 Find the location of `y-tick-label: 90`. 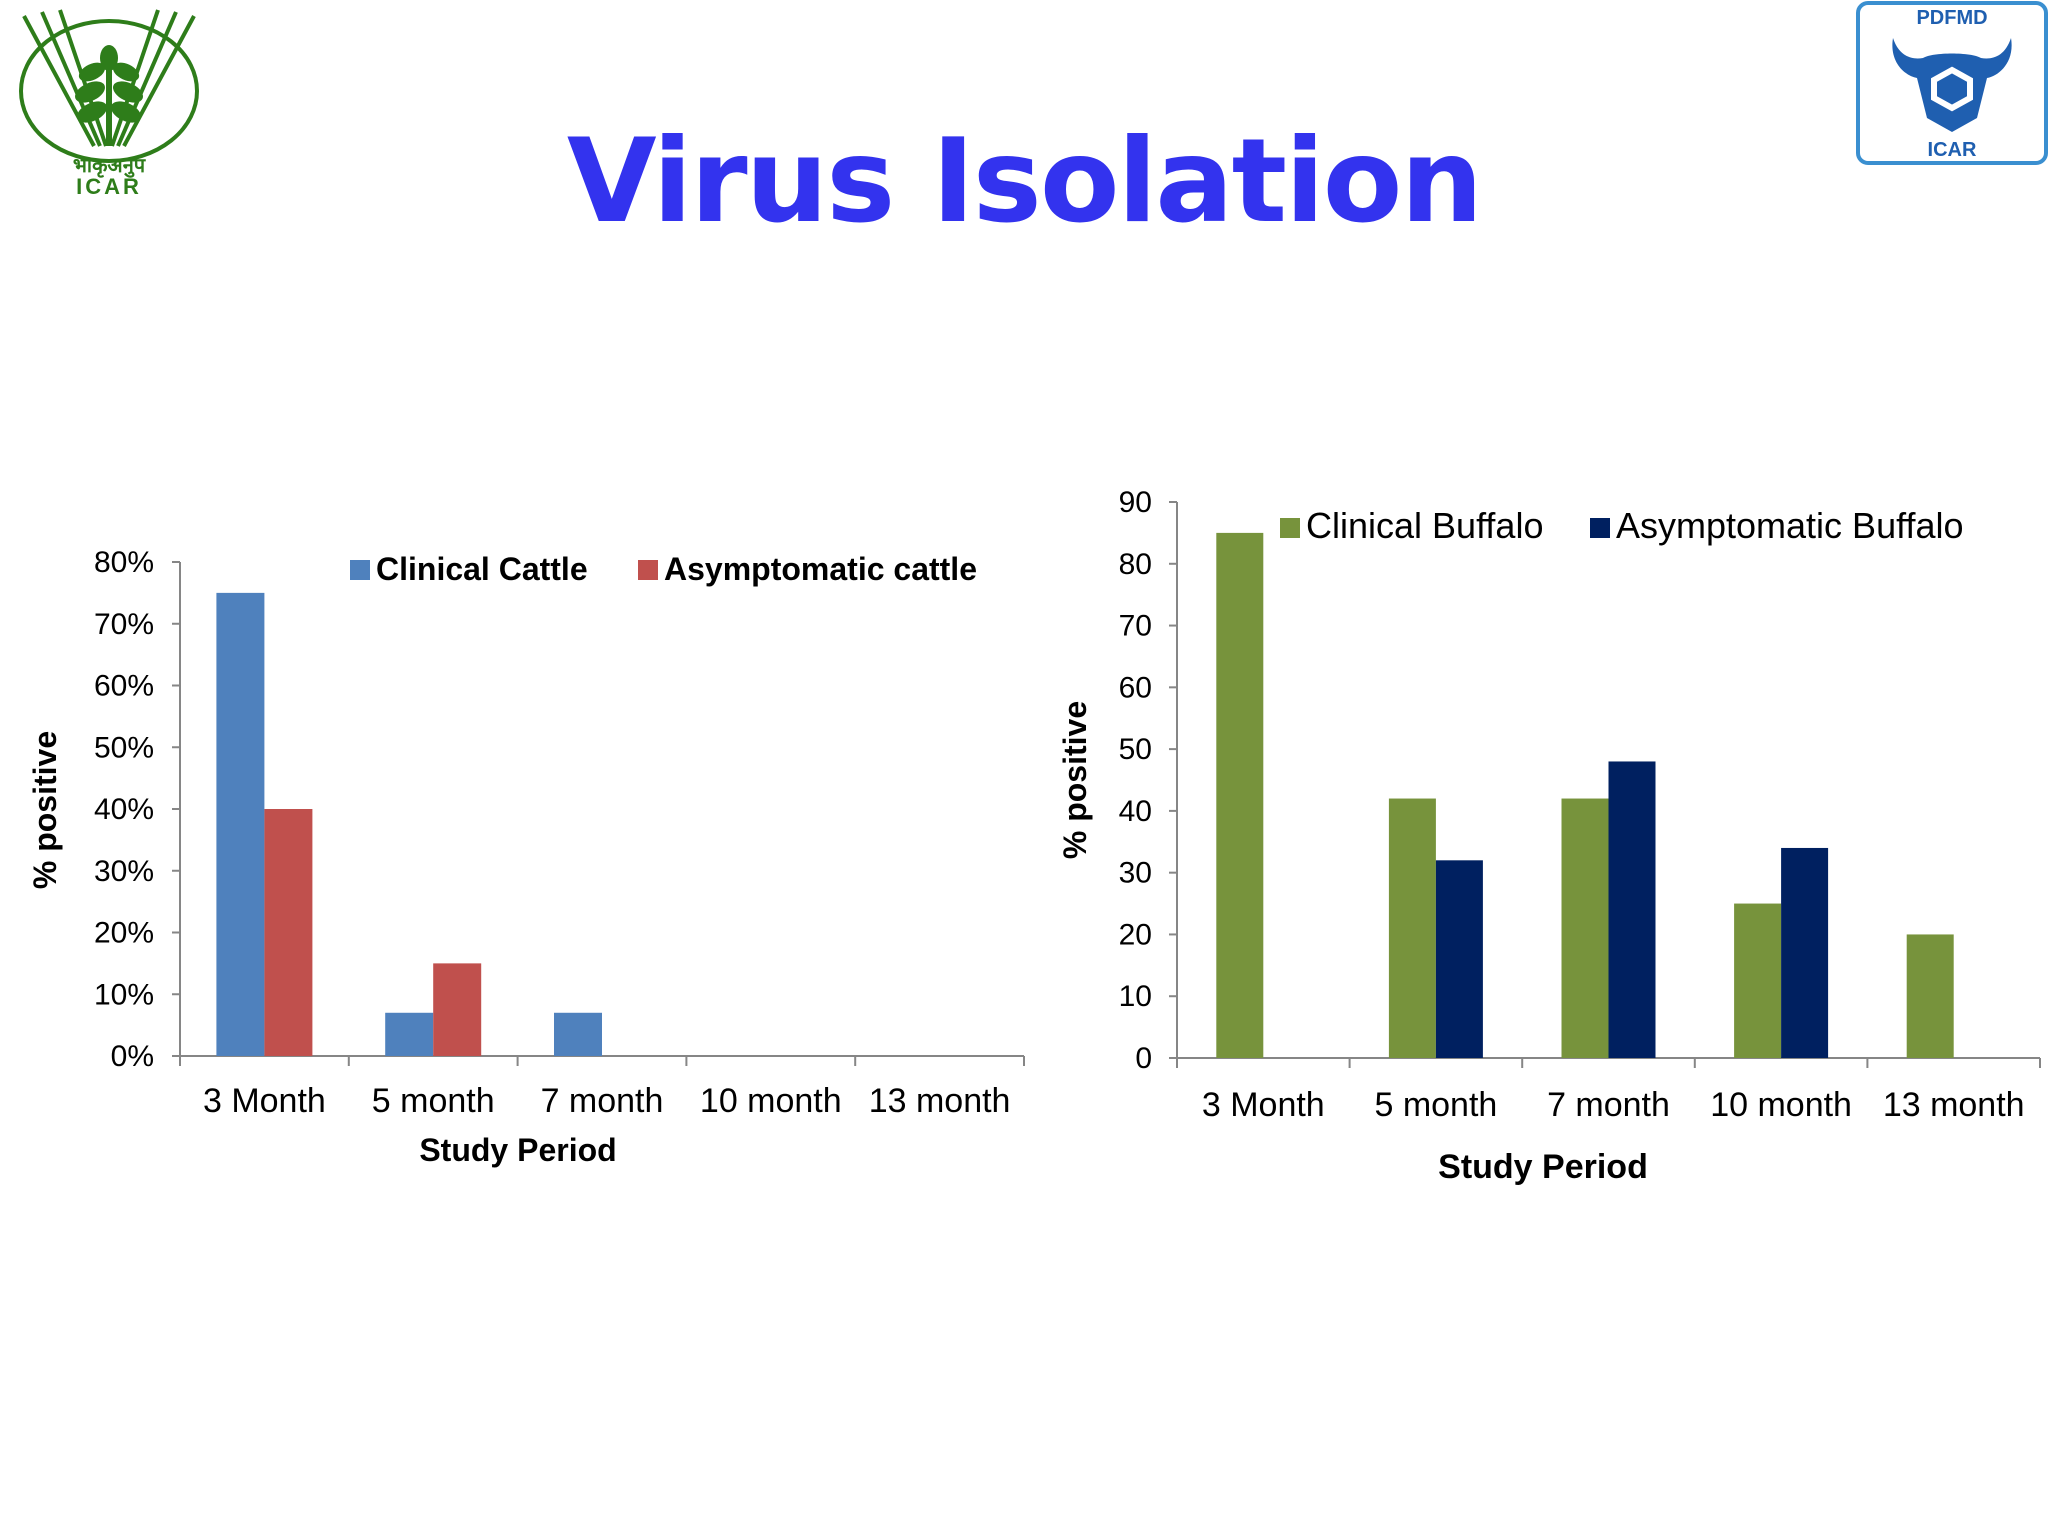

y-tick-label: 90 is located at coordinates (1135, 502).